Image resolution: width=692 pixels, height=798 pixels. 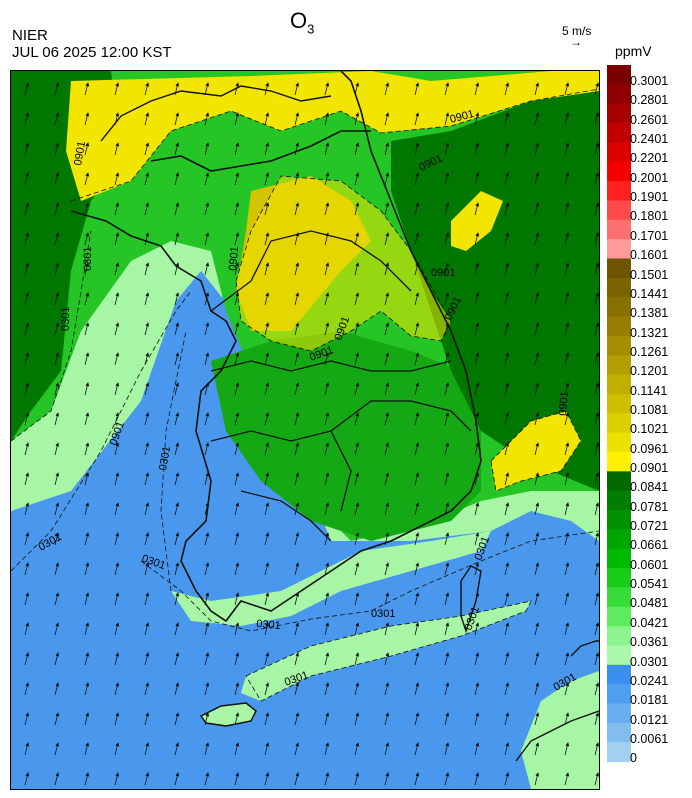 I want to click on legend-label: 0.0361, so click(x=649, y=642).